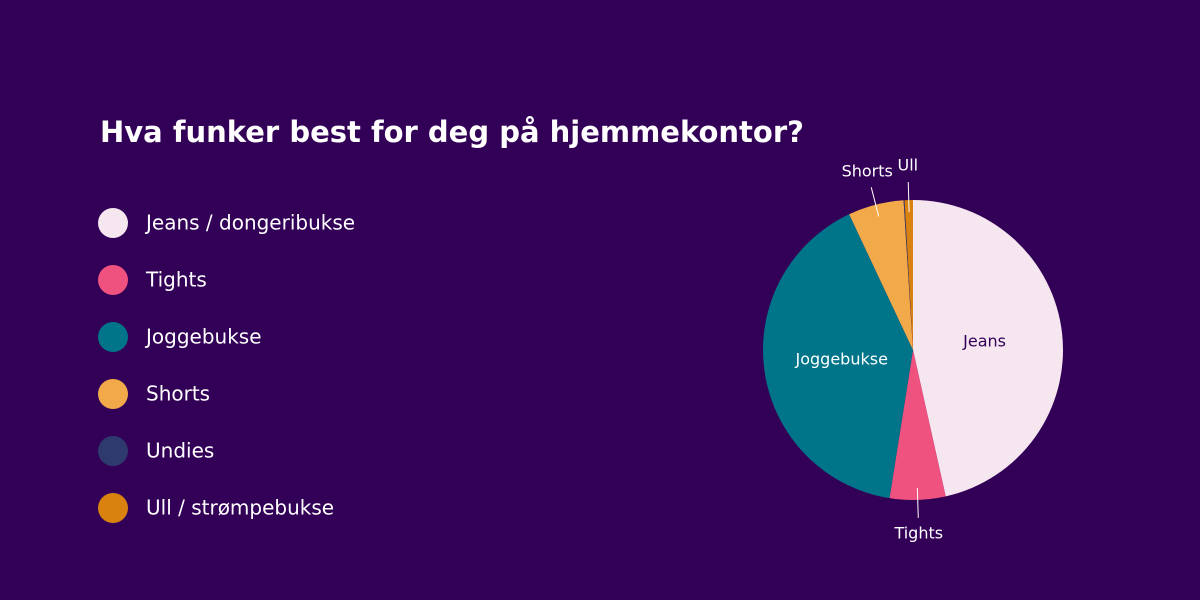 This screenshot has height=600, width=1200. Describe the element at coordinates (180, 451) in the screenshot. I see `legend-label: Undies` at that location.